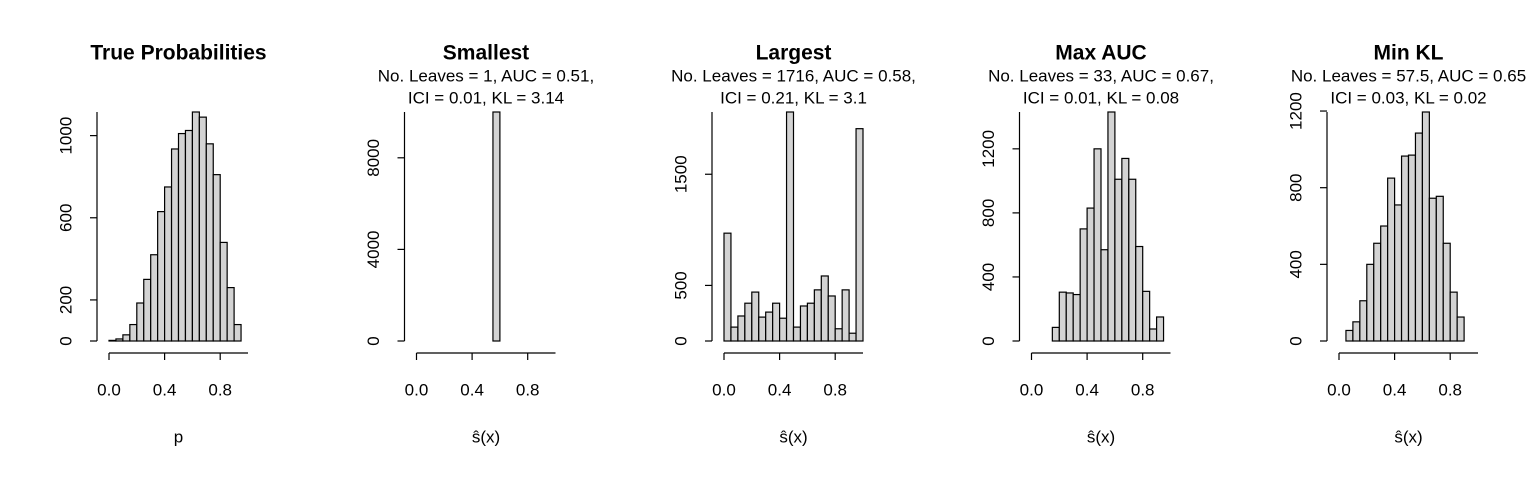 This screenshot has height=480, width=1536. I want to click on panel-subtitle: No. Leaves = 33, AUC = 0.67,, so click(1101, 75).